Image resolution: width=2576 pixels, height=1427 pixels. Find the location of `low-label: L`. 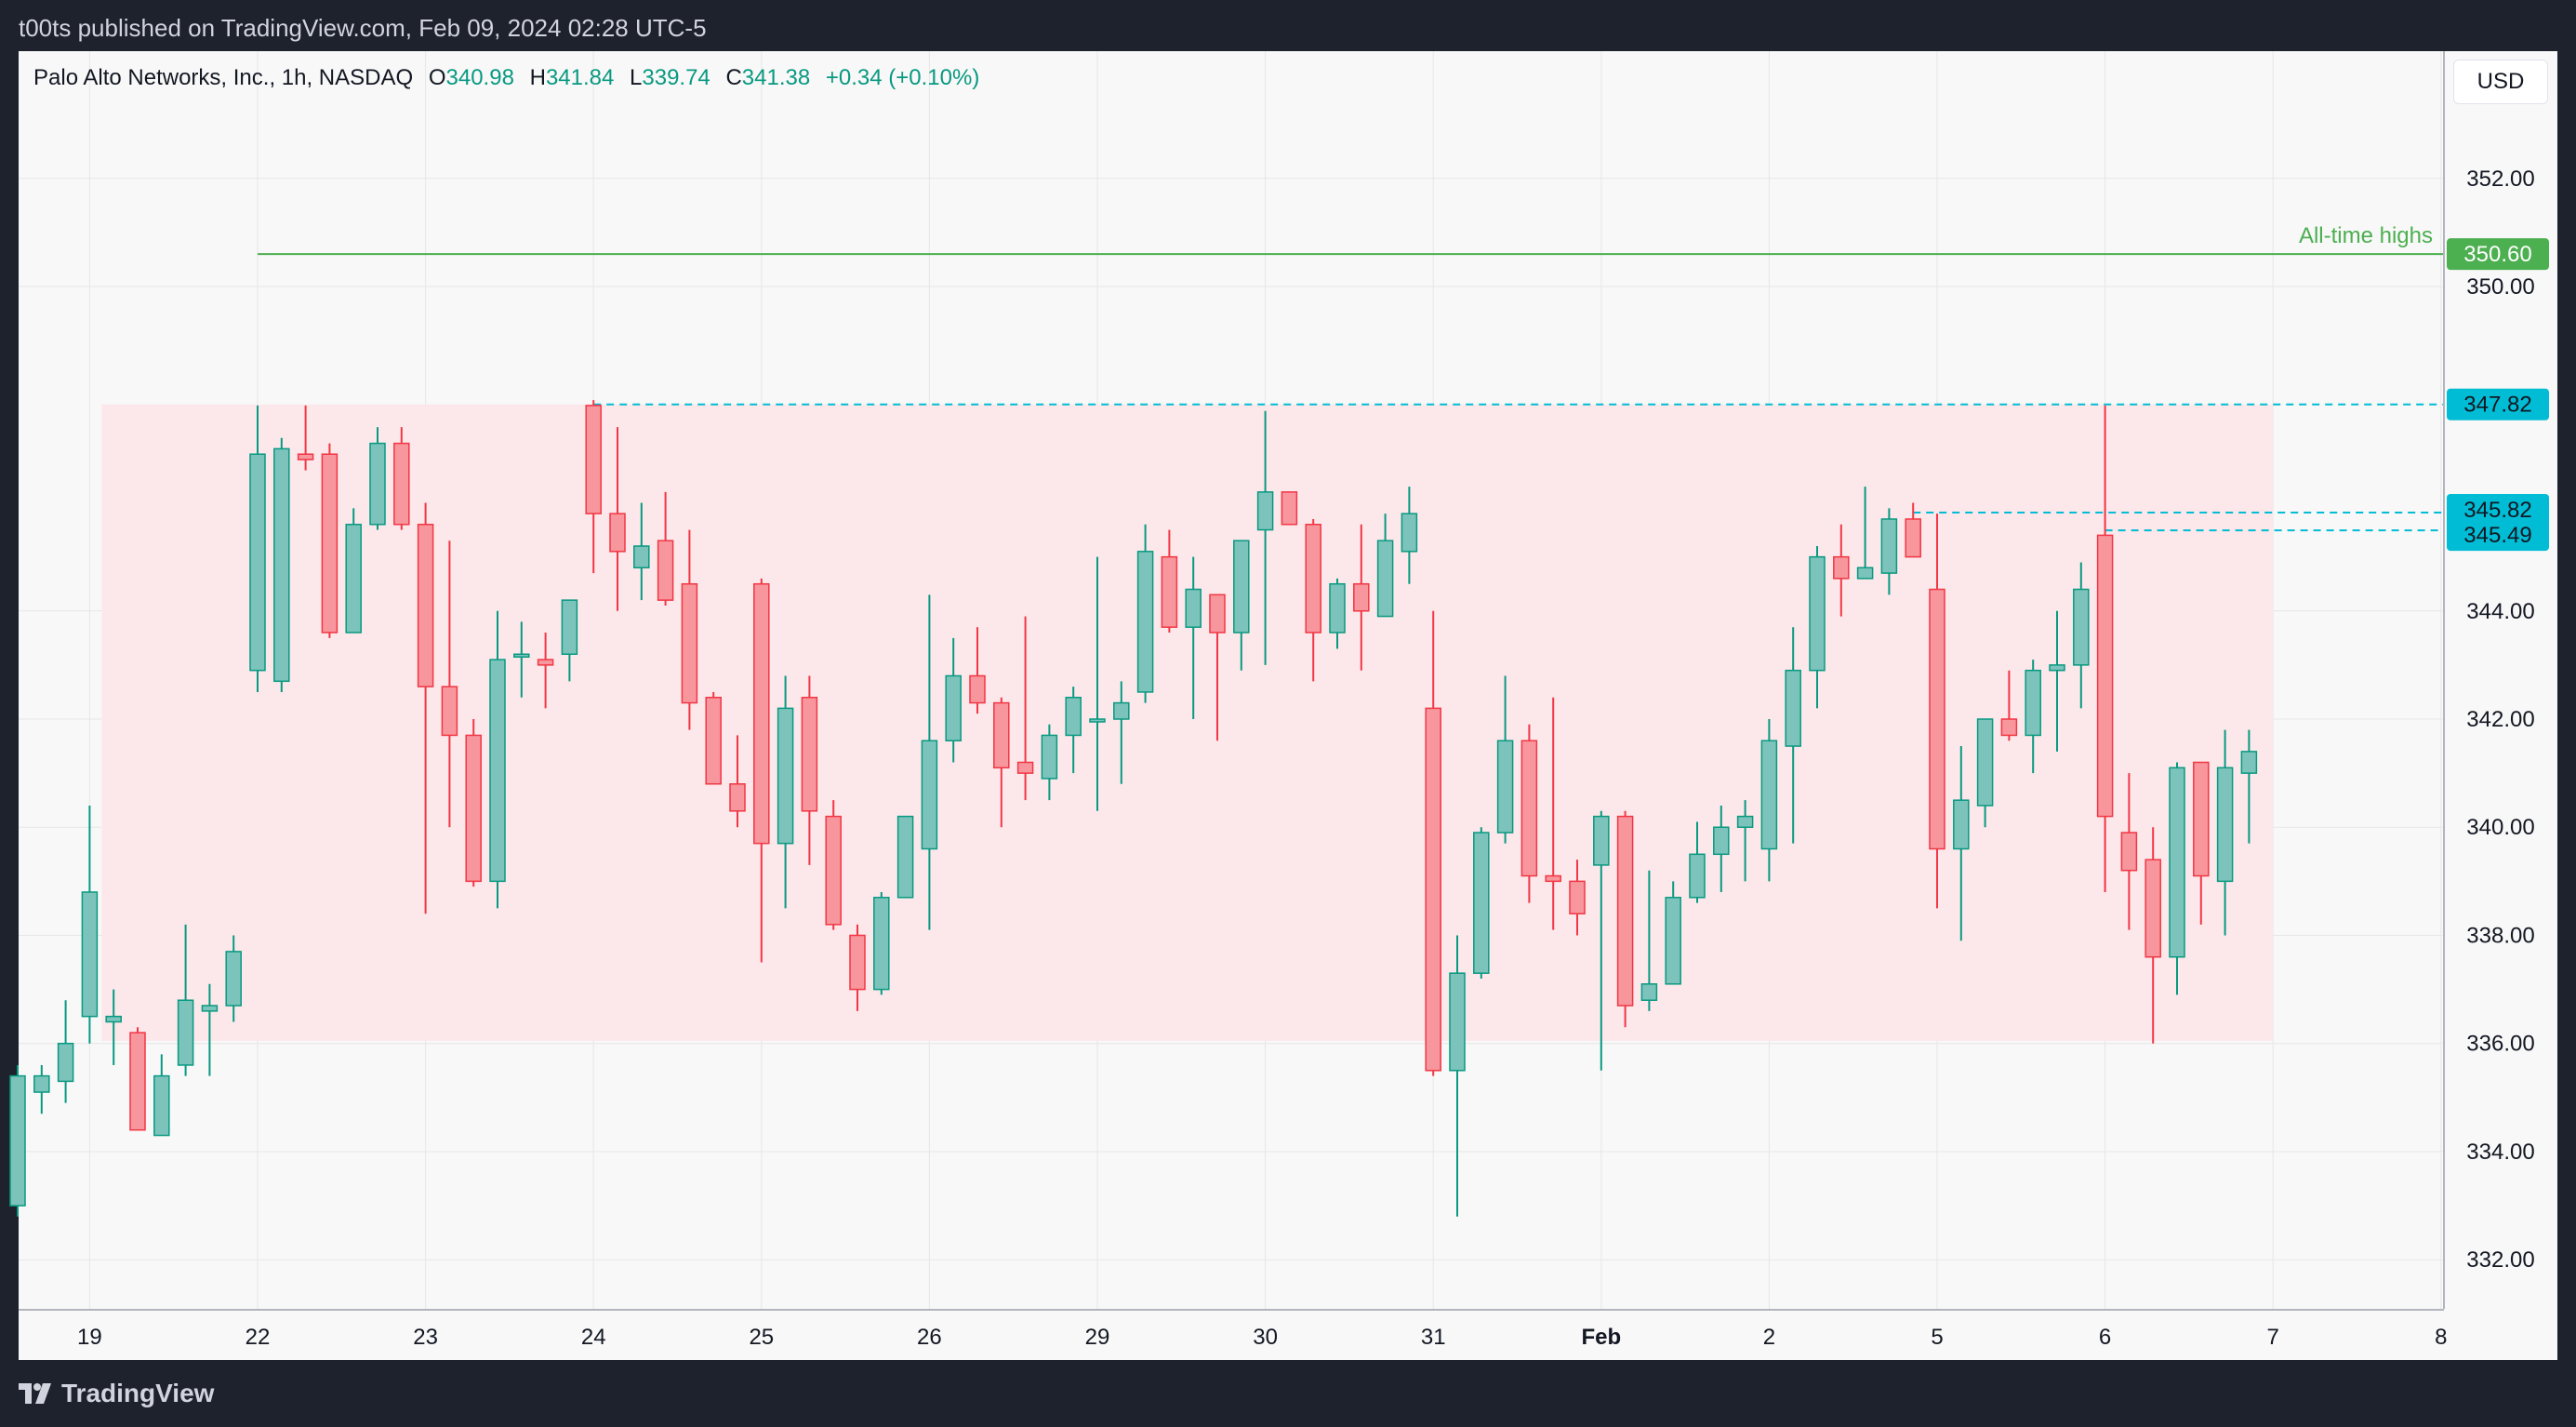

low-label: L is located at coordinates (636, 77).